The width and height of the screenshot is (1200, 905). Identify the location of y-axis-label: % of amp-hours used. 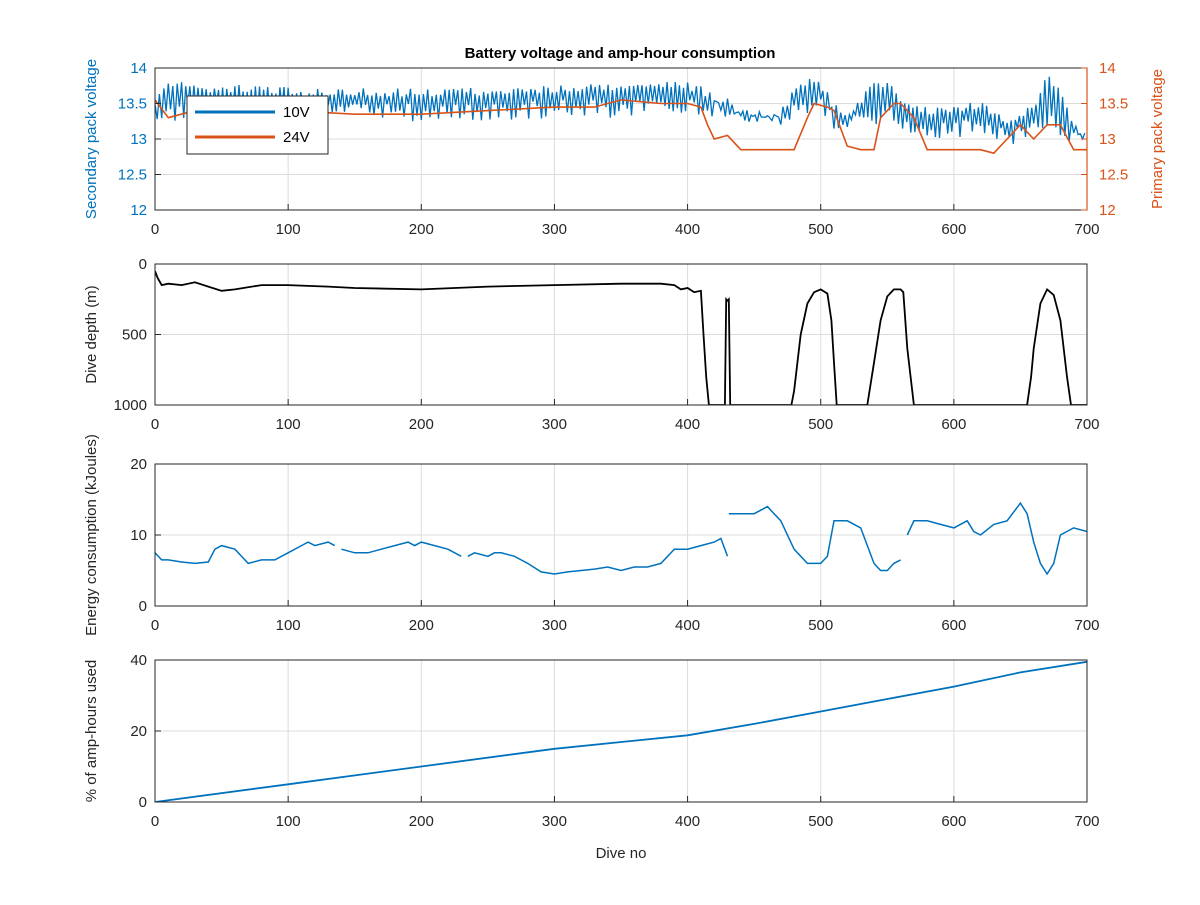
(91, 731).